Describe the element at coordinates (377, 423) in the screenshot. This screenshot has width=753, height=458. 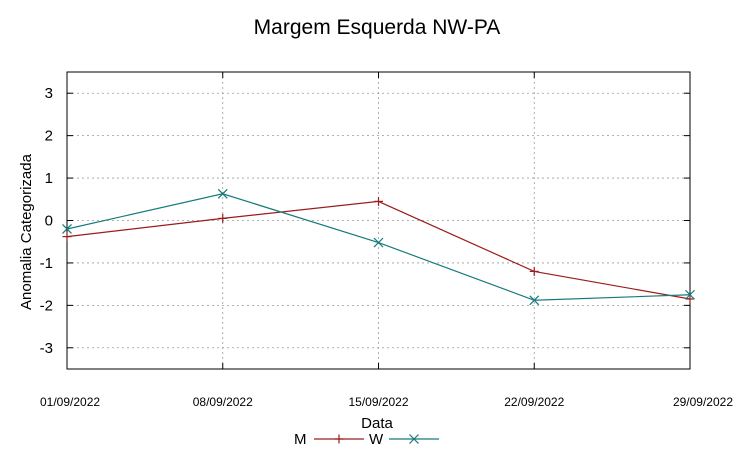
I see `x-axis-label: Data` at that location.